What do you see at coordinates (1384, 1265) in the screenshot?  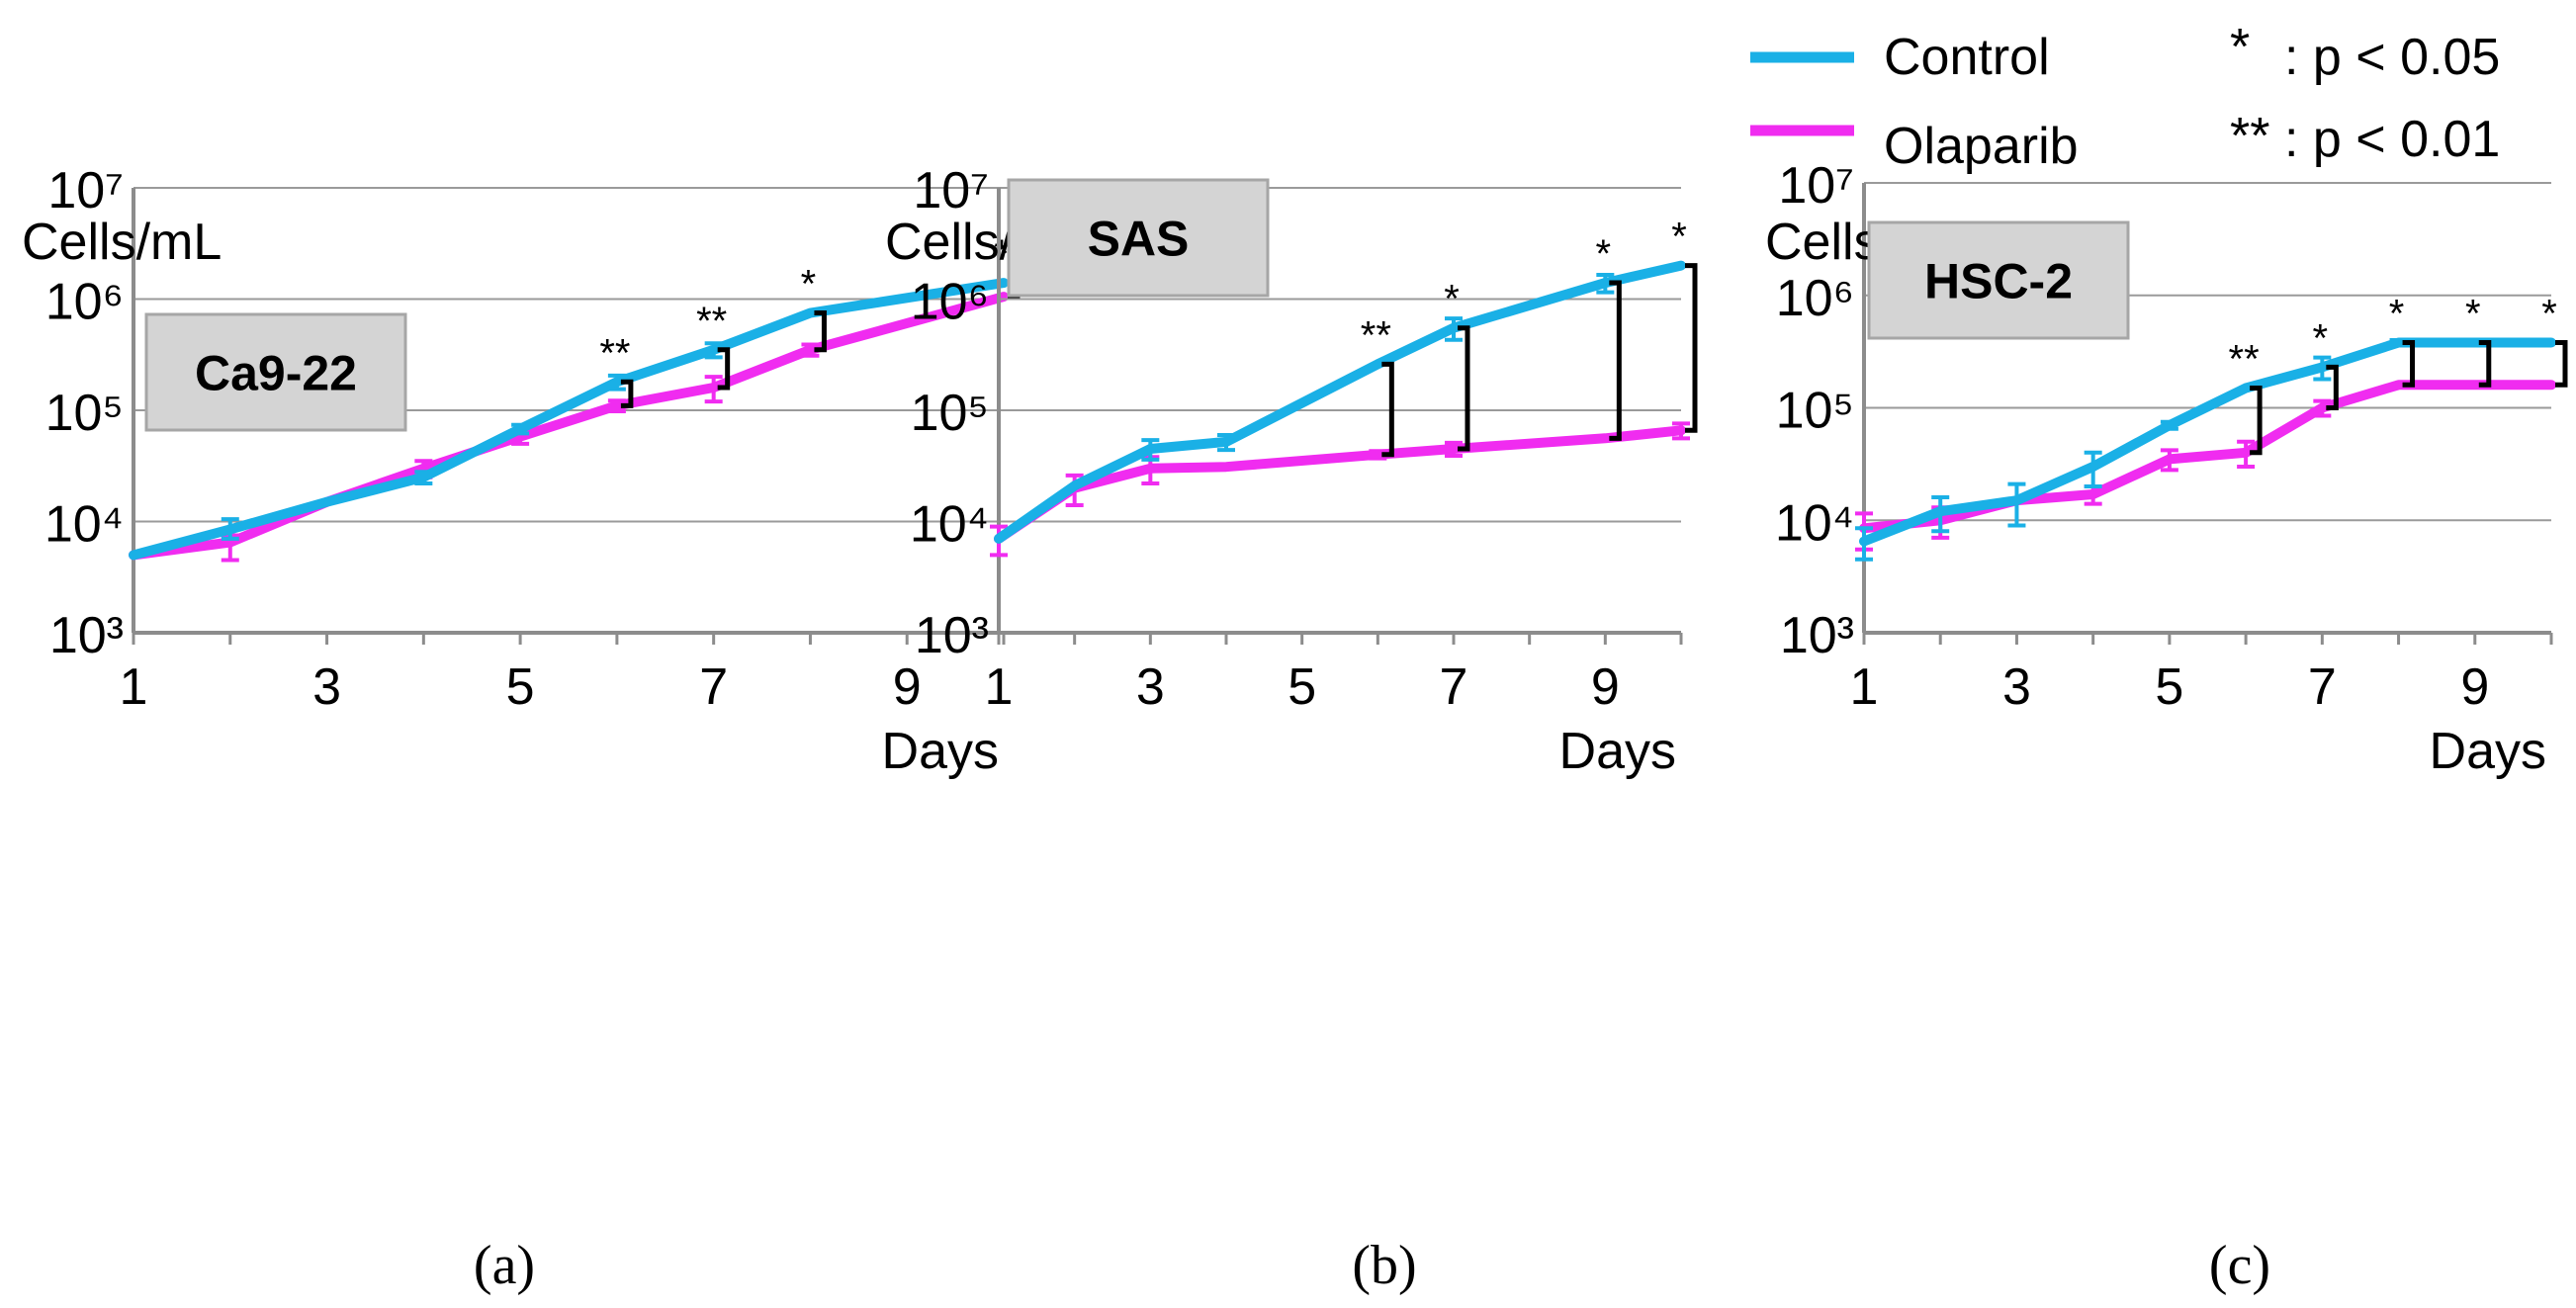 I see `panel-label: (b)` at bounding box center [1384, 1265].